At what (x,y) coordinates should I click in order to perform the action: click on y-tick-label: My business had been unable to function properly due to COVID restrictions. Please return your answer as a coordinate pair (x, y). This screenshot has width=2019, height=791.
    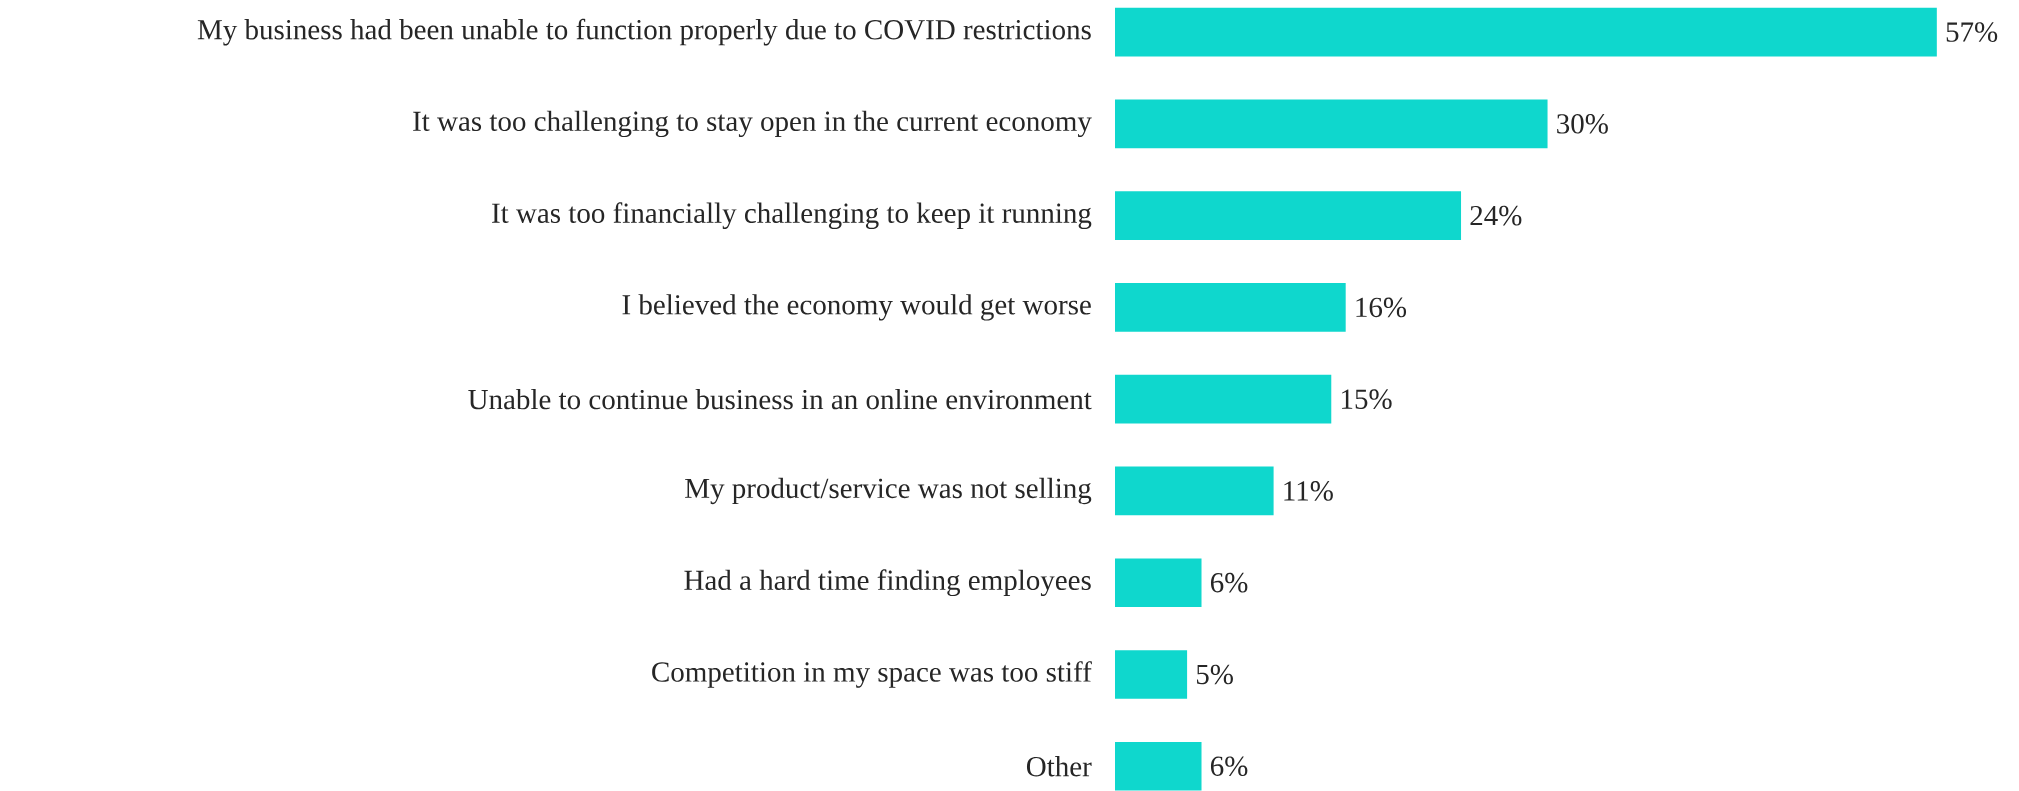
    Looking at the image, I should click on (644, 32).